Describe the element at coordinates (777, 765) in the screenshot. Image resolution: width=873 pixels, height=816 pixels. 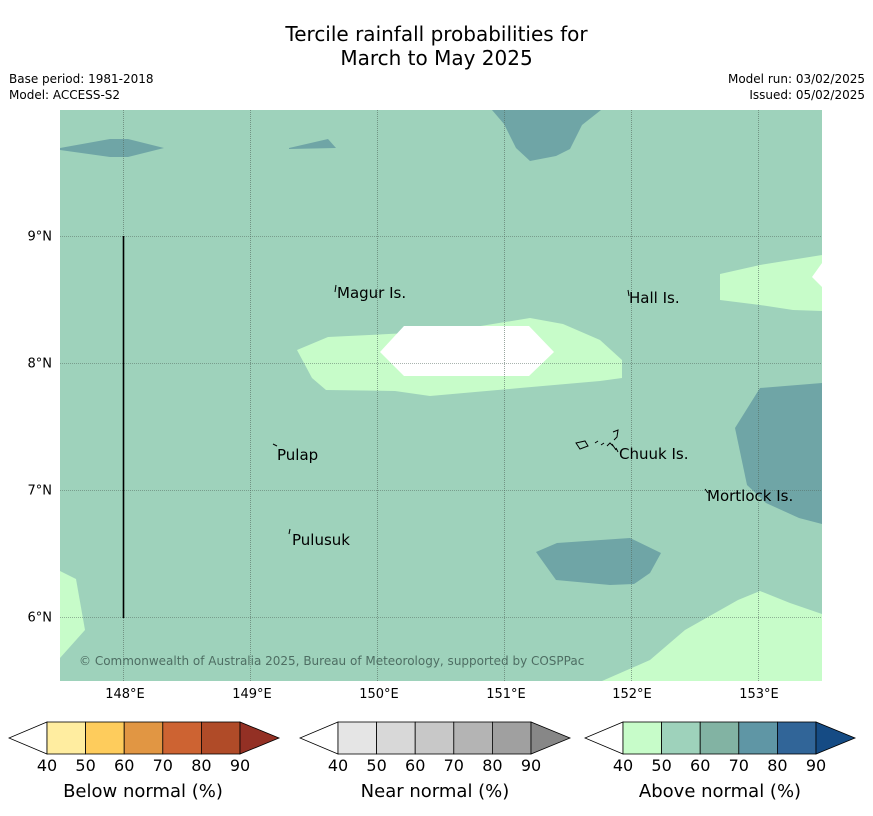
I see `above-cb-tick-80: 80` at that location.